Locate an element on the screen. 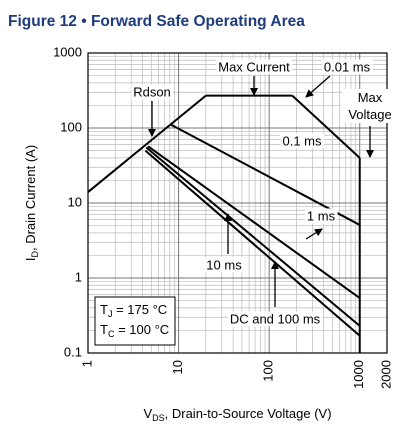 The image size is (420, 431). symbol: V is located at coordinates (147, 413).